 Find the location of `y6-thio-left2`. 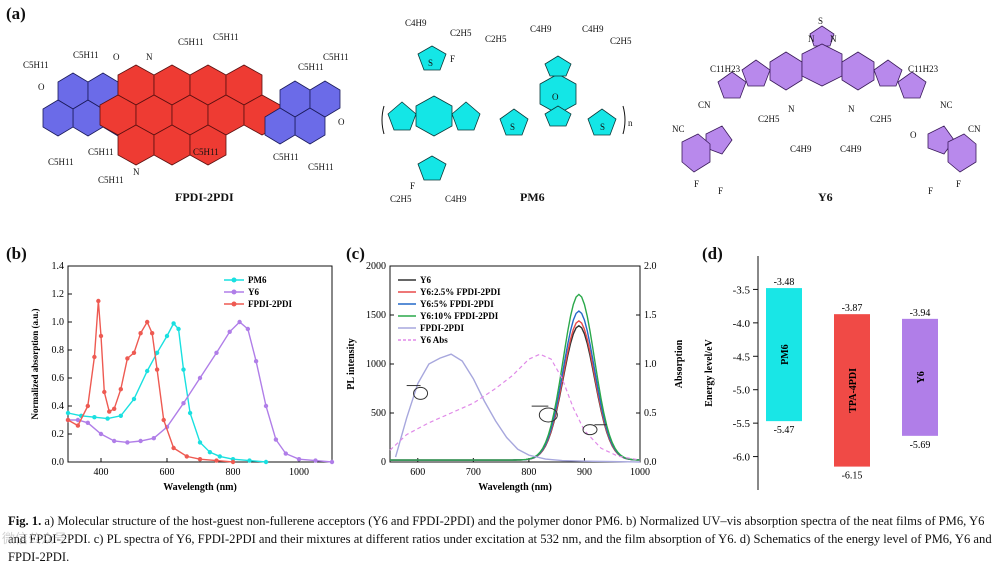

y6-thio-left2 is located at coordinates (732, 85).